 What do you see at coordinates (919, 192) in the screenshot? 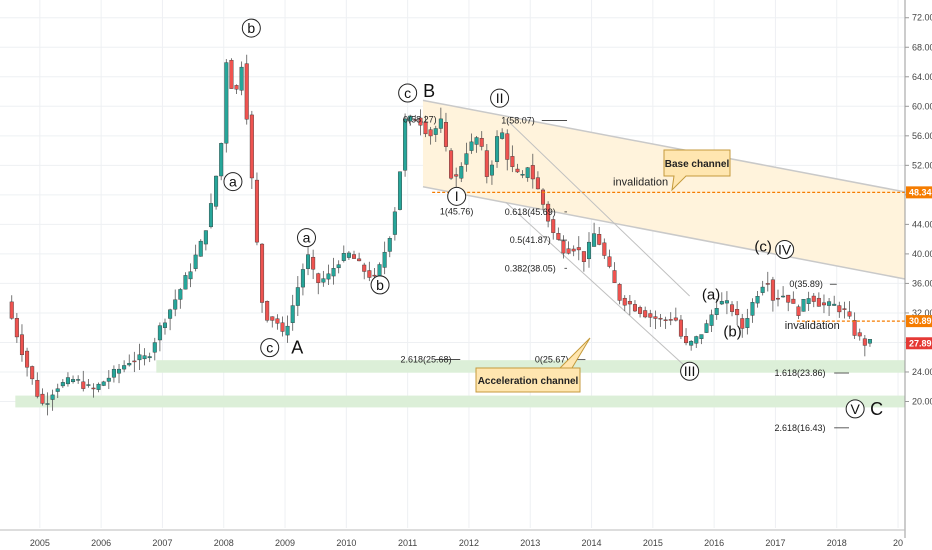
I see `price-label: 48.34` at bounding box center [919, 192].